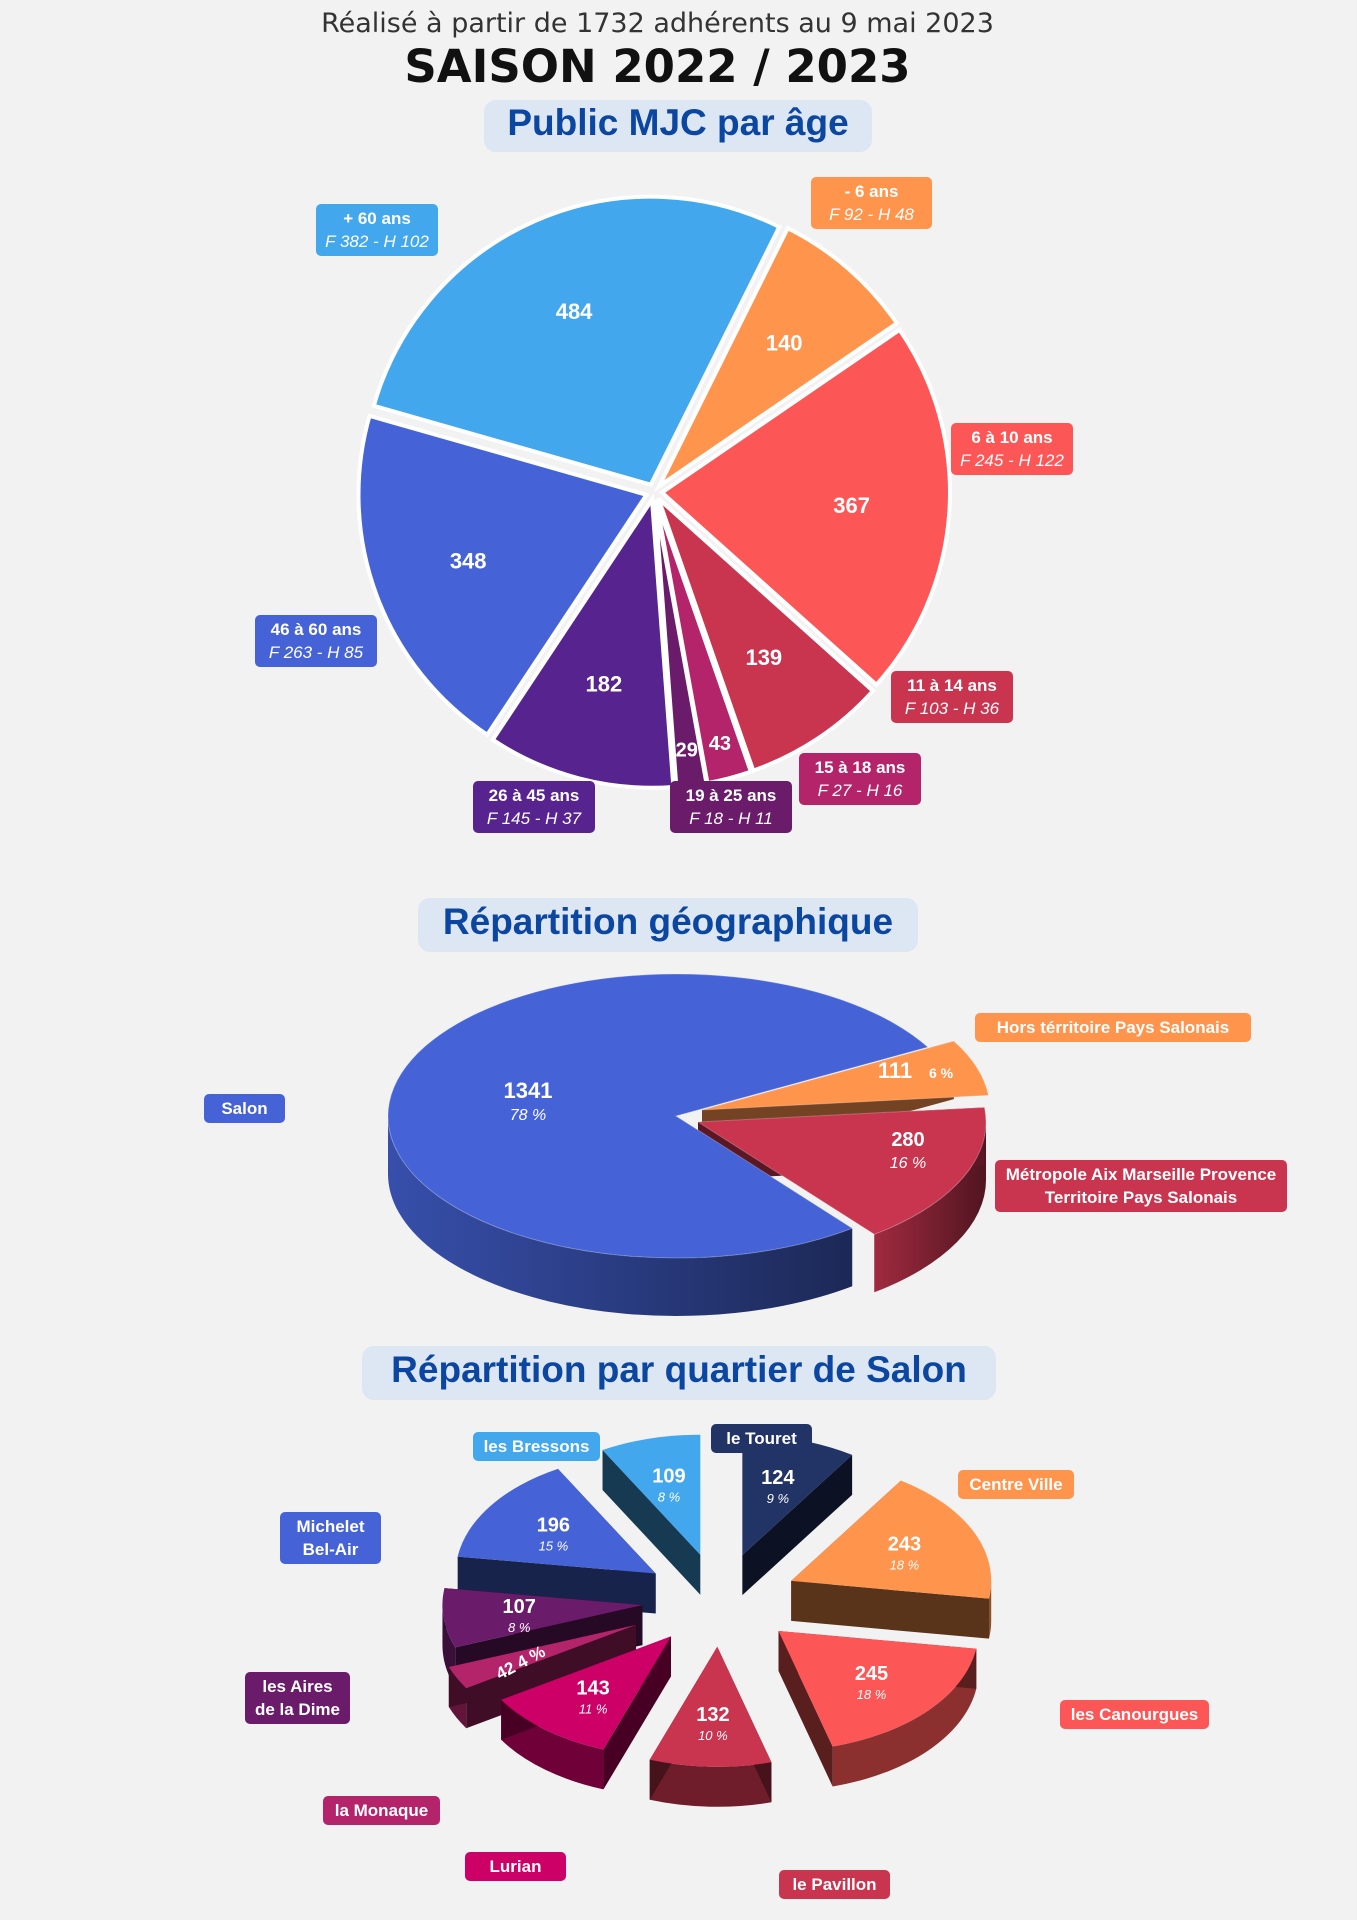 This screenshot has height=1920, width=1357. I want to click on district-label-michelet: Michelet Bel-Air, so click(330, 1538).